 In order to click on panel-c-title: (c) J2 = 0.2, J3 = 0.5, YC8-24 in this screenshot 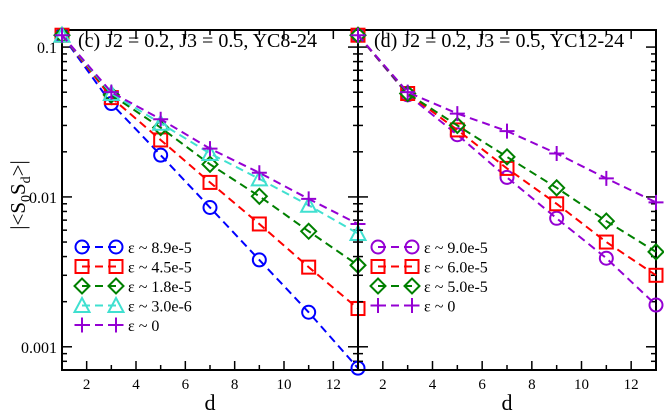, I will do `click(197, 41)`.